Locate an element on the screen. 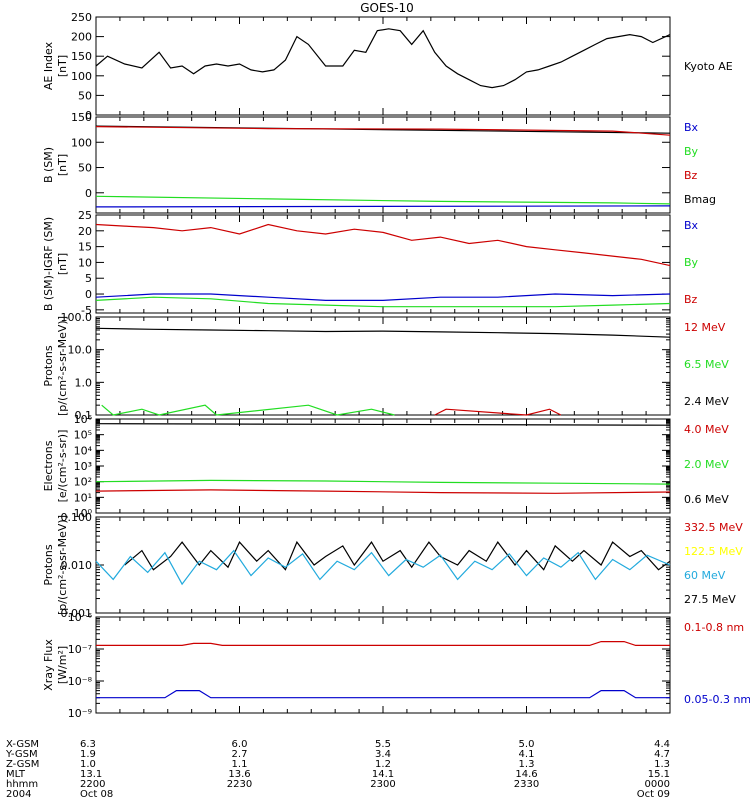  y-tick-label: 10⁵ is located at coordinates (83, 435).